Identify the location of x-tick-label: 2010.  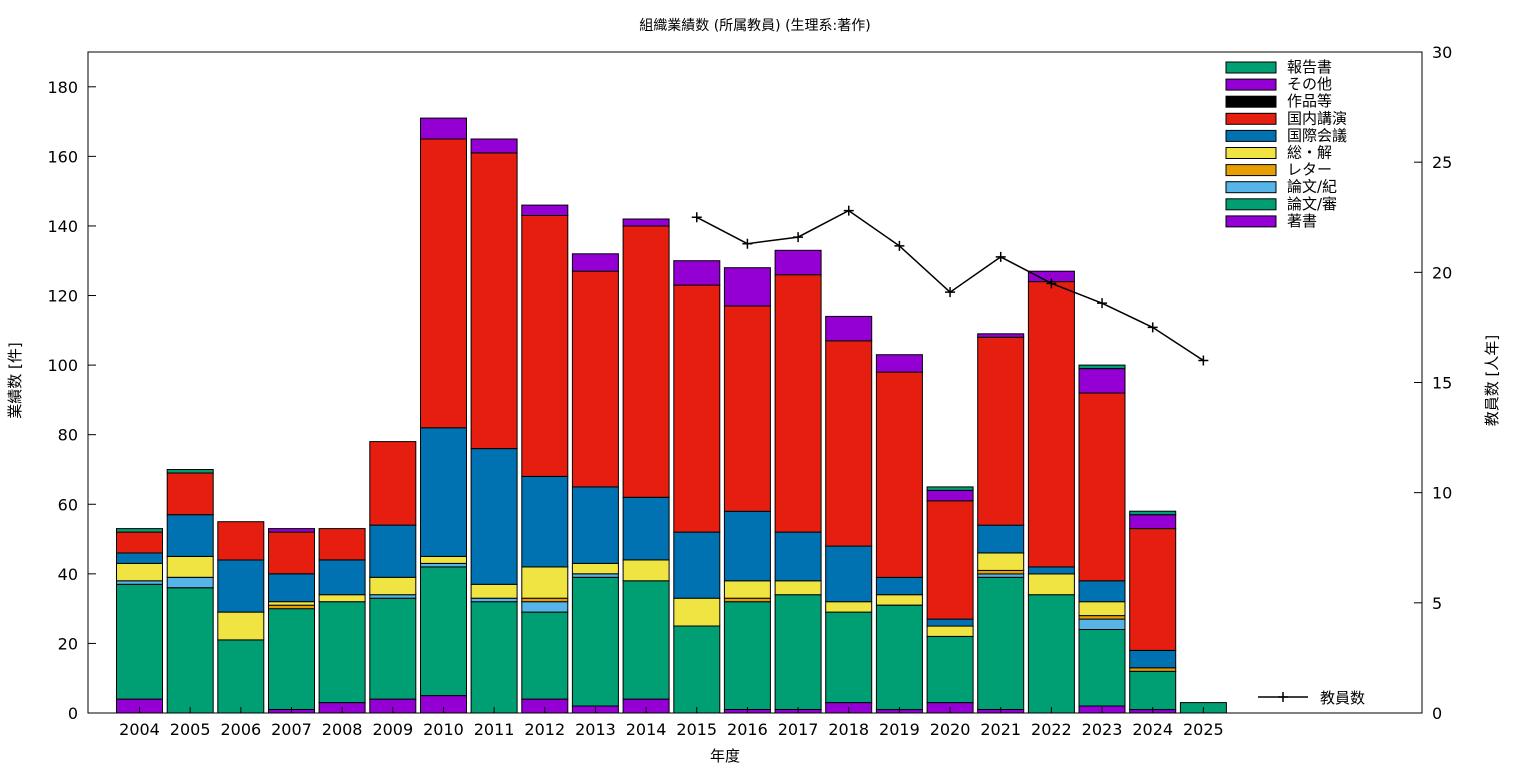
(443, 729).